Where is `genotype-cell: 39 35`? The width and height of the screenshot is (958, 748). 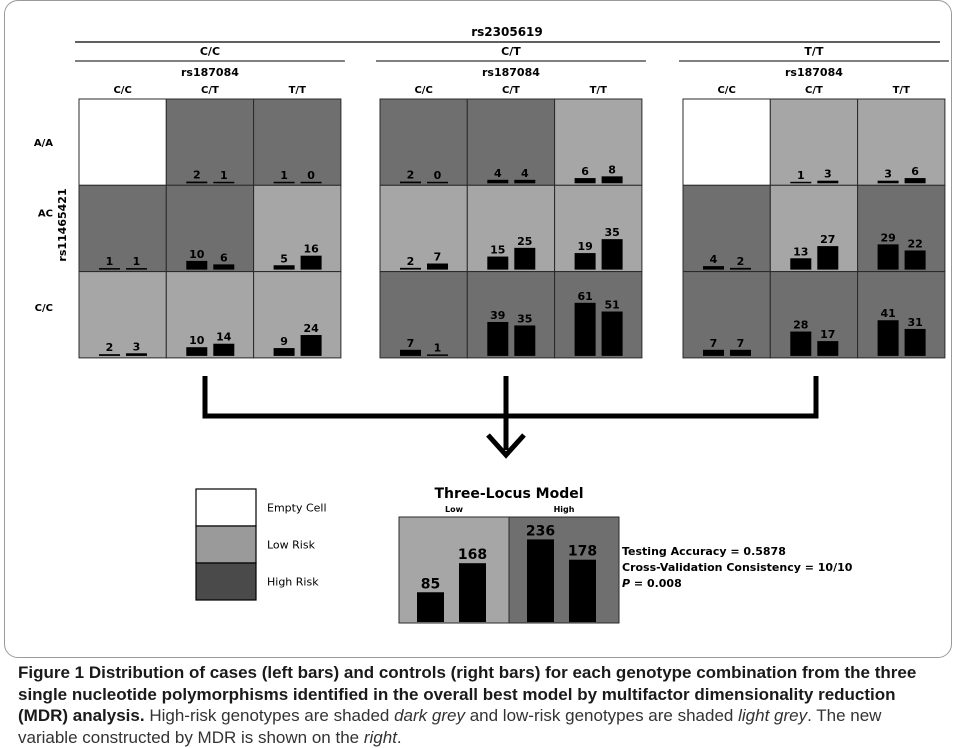 genotype-cell: 39 35 is located at coordinates (511, 315).